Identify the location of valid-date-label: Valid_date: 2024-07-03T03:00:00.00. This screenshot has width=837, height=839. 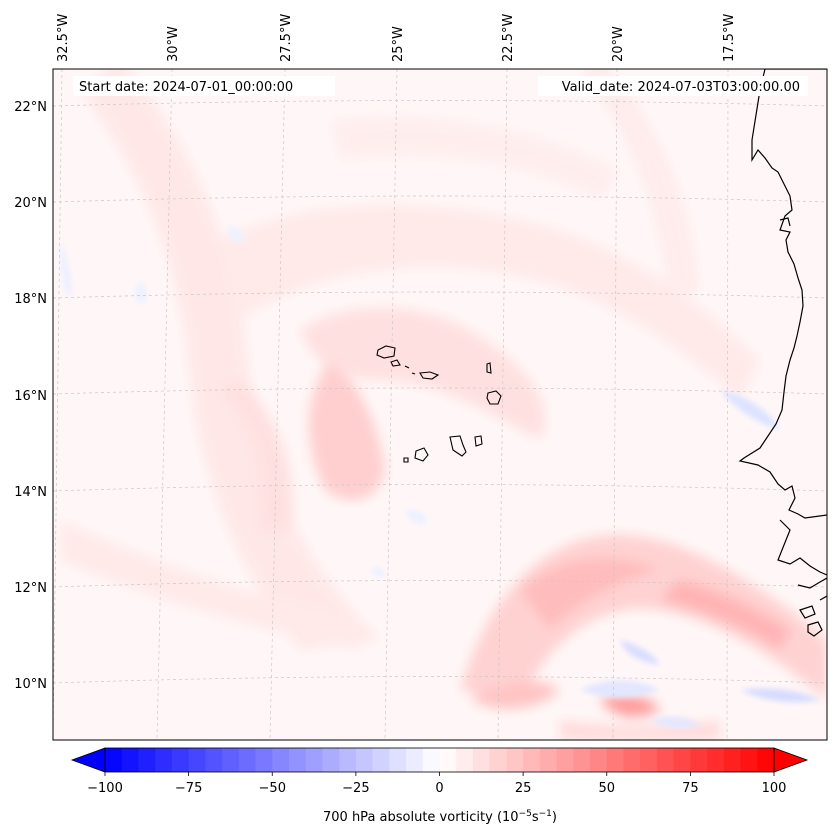
(681, 87).